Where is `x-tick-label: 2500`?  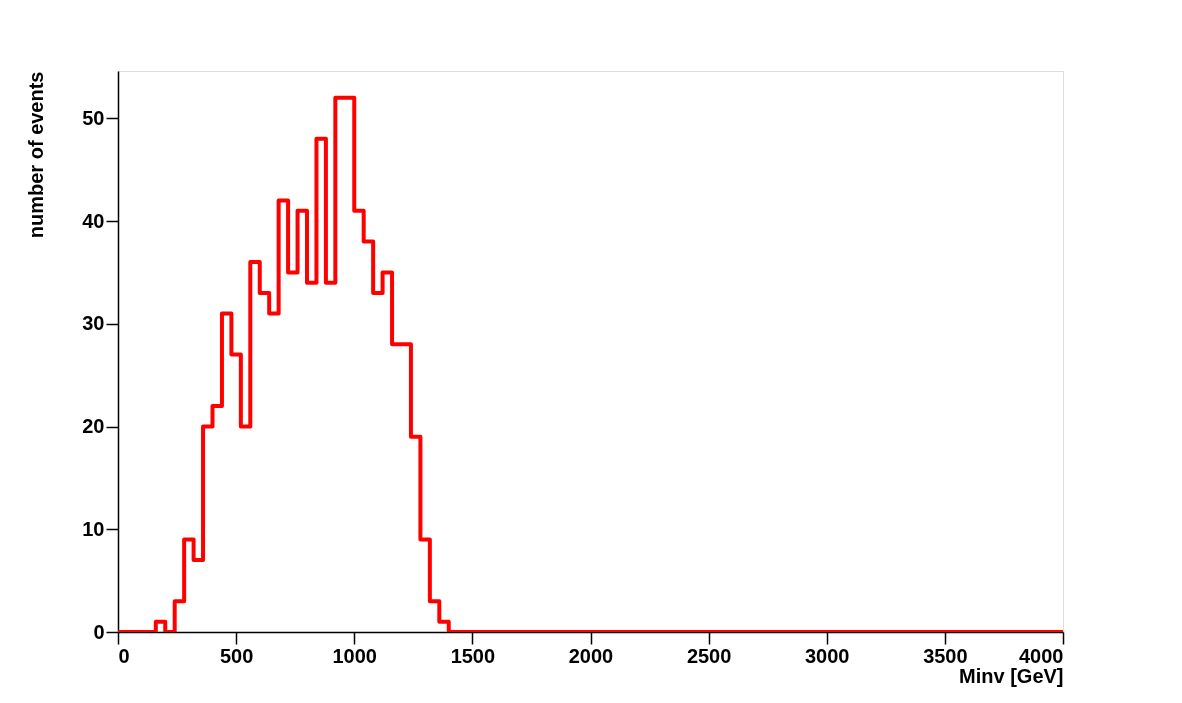 x-tick-label: 2500 is located at coordinates (709, 655).